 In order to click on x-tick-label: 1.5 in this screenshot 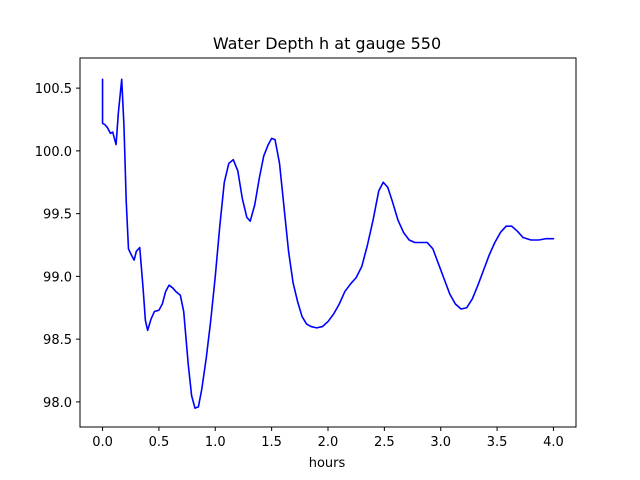, I will do `click(271, 442)`.